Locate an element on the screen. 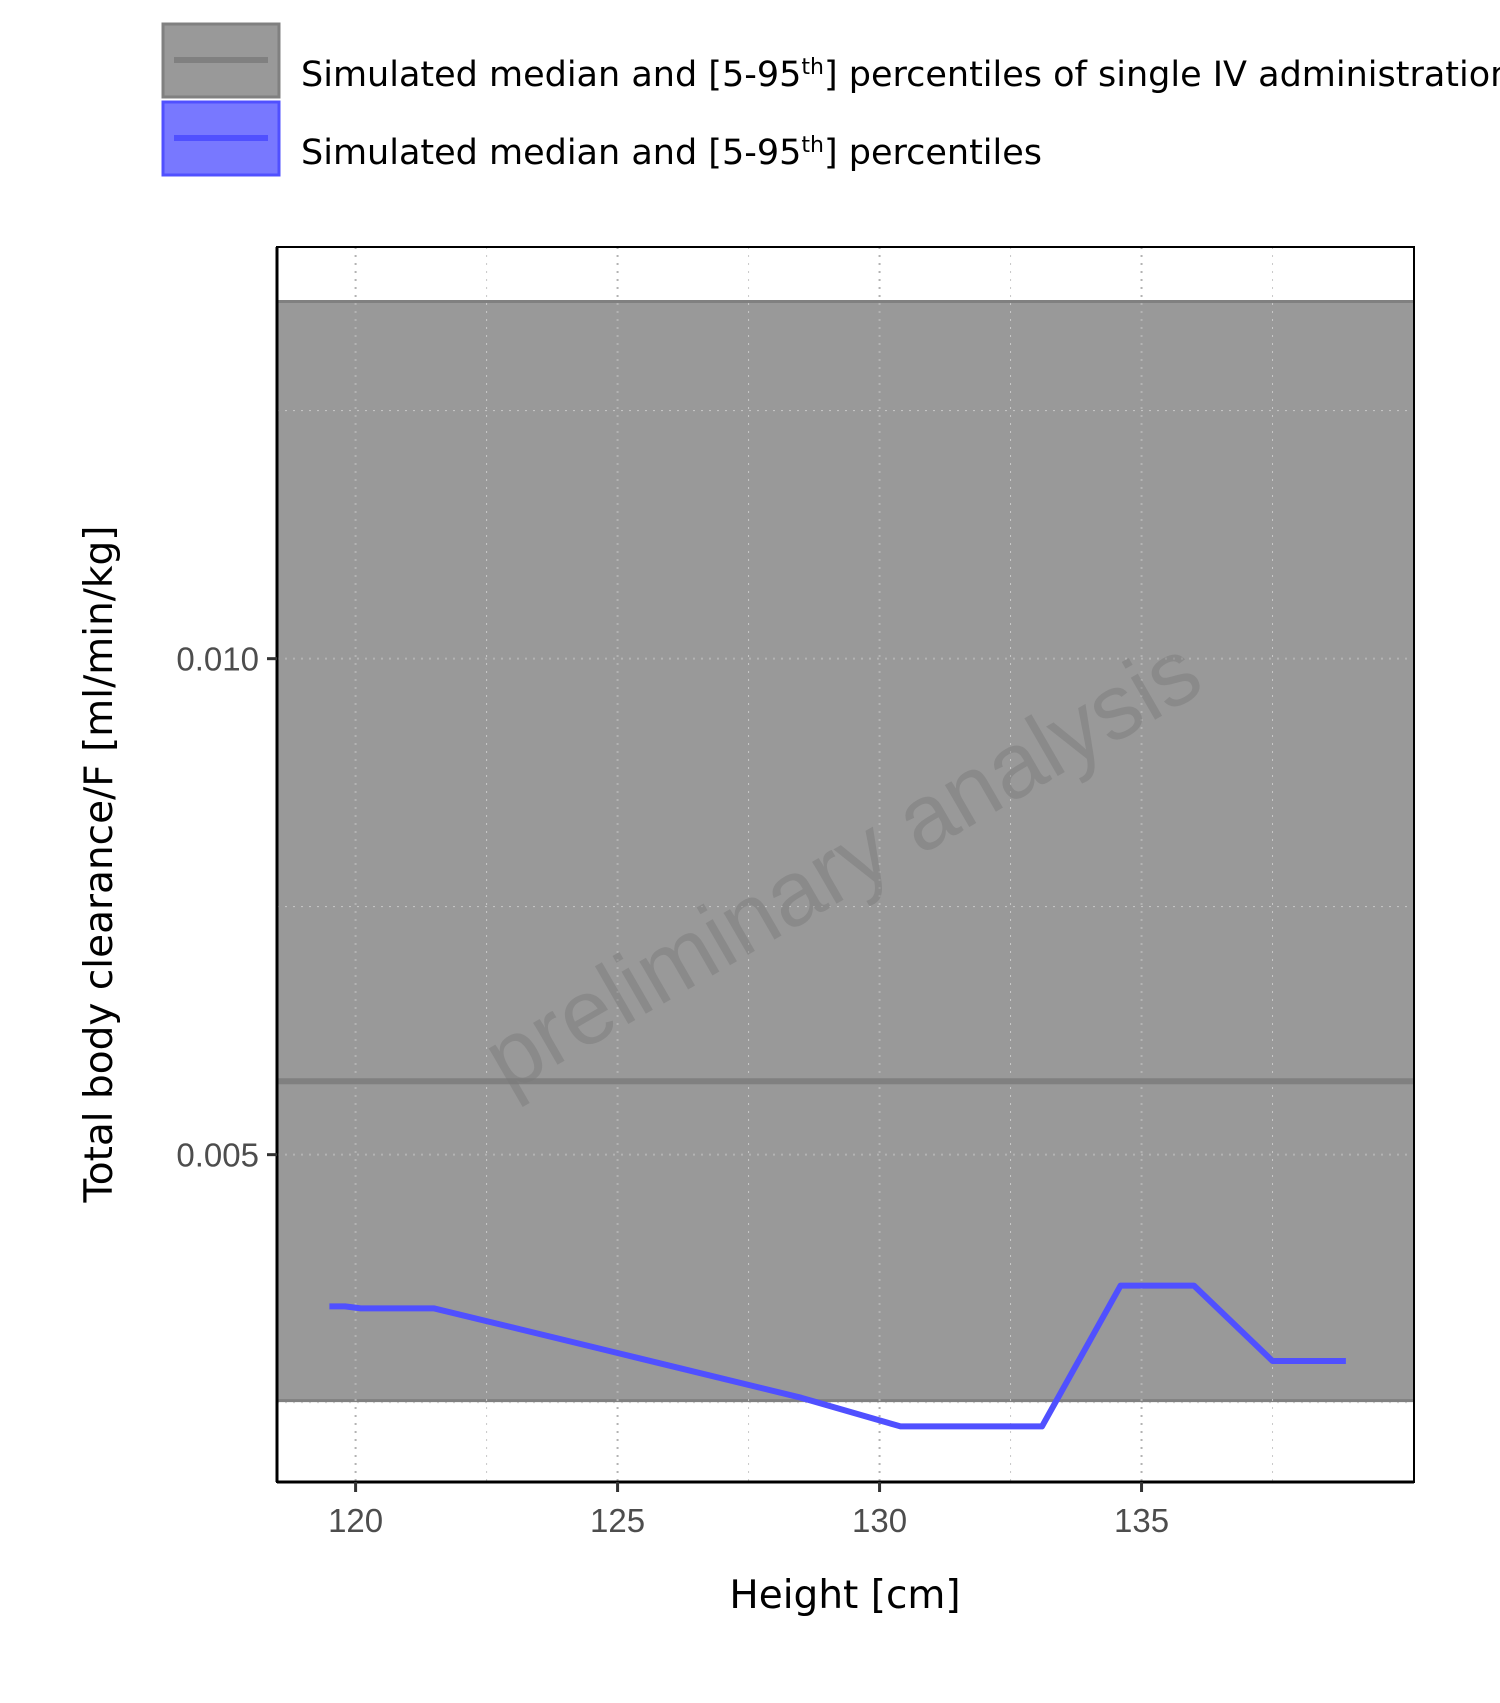 The width and height of the screenshot is (1500, 1703). x-tick-label: 125 is located at coordinates (617, 1520).